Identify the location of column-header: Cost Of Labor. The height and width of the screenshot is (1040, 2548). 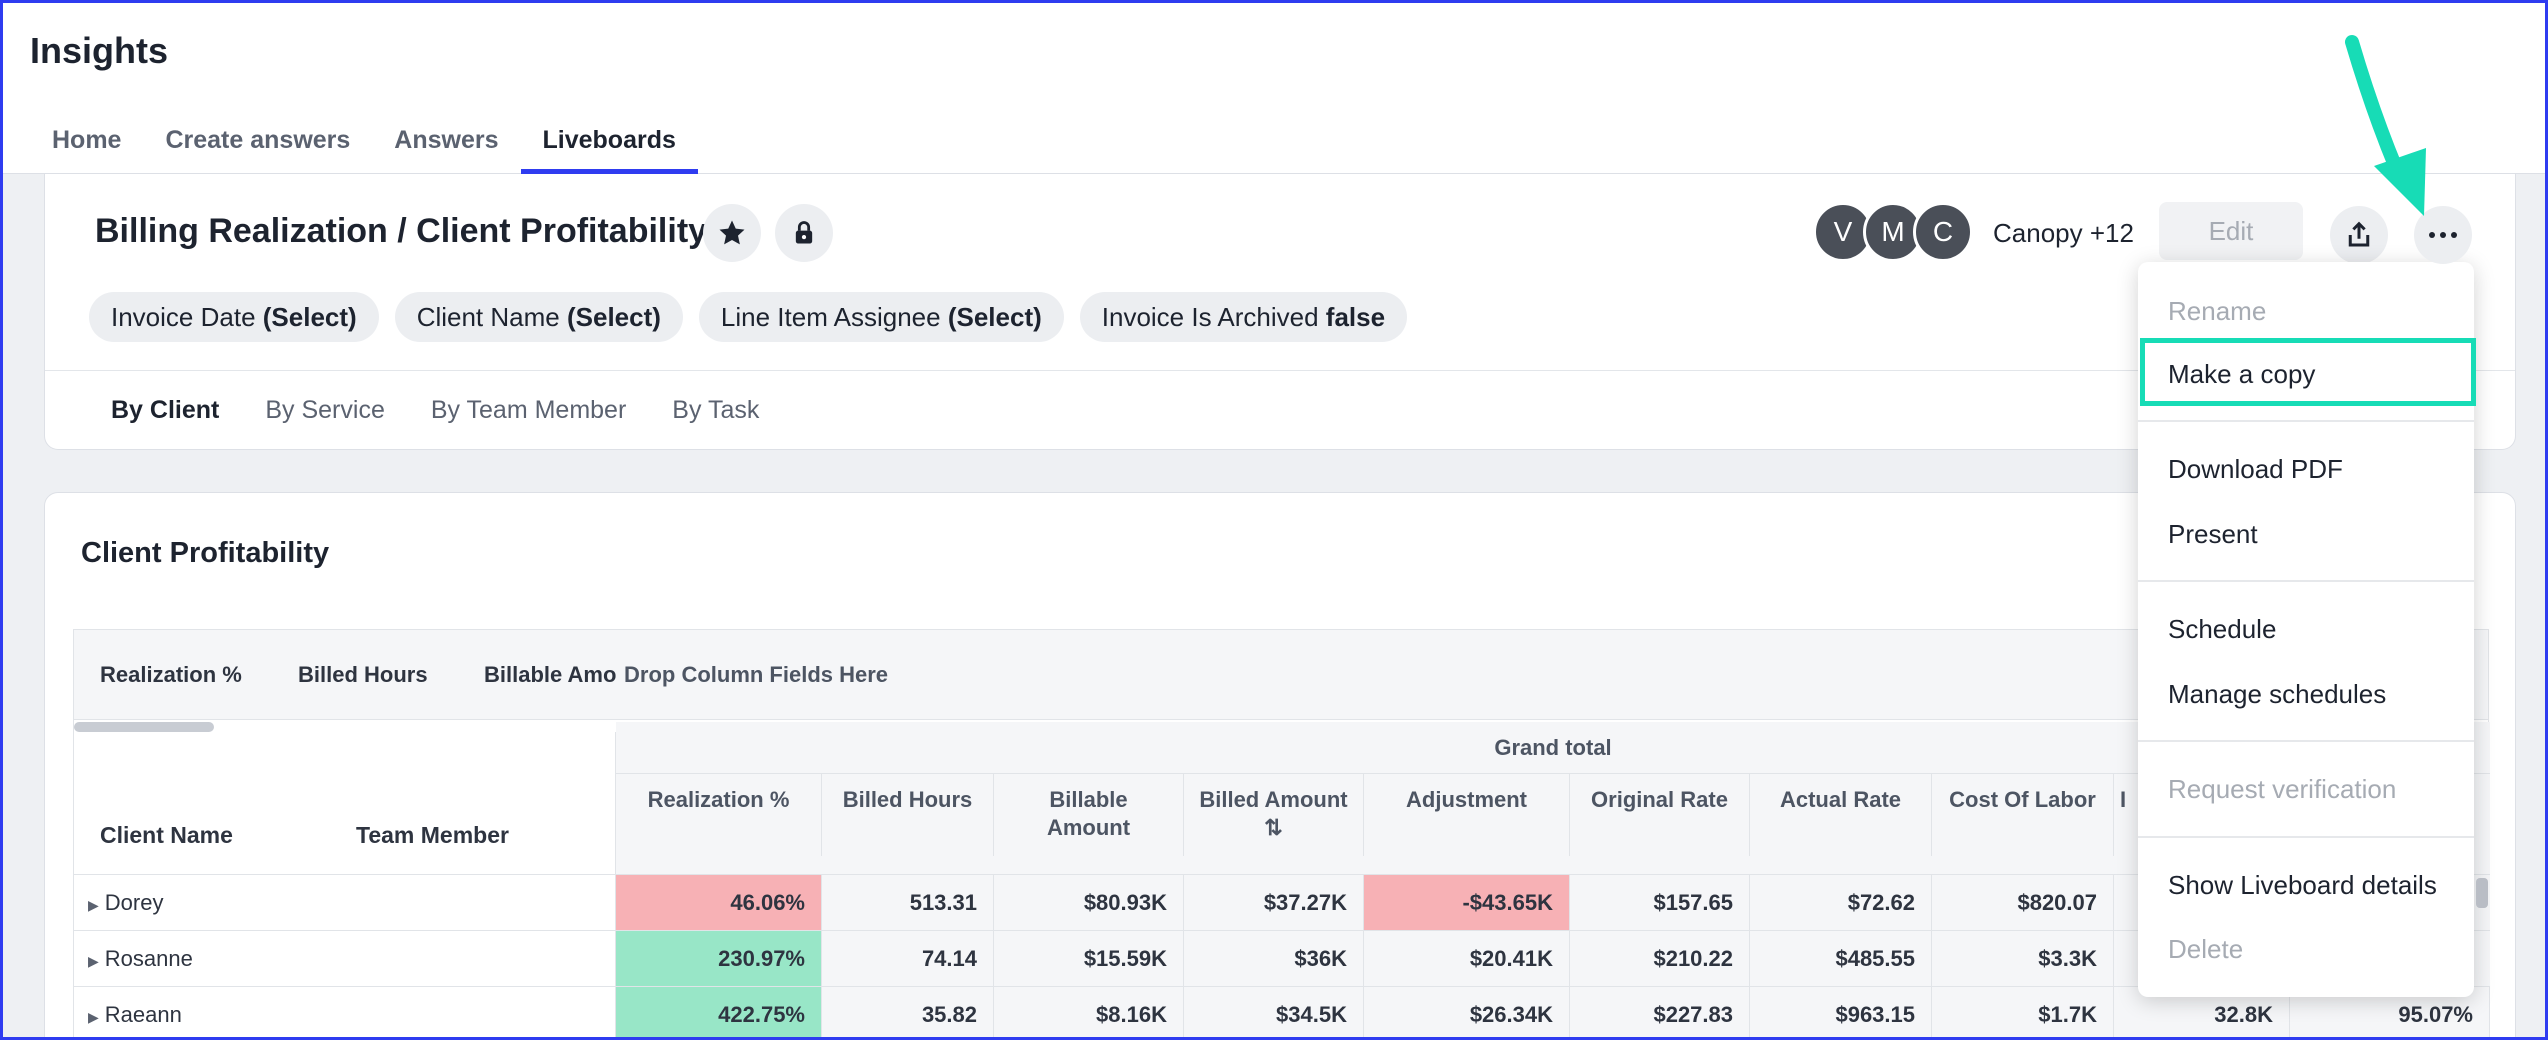
(2023, 815).